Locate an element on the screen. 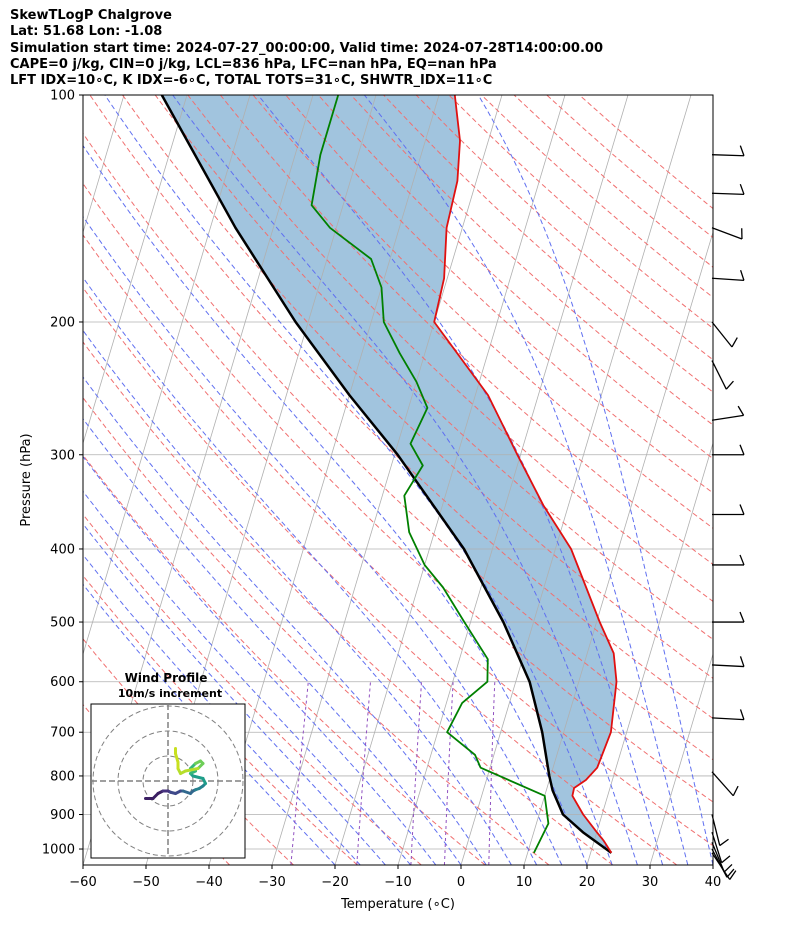 The image size is (794, 937). x-tick-label: −50 is located at coordinates (145, 882).